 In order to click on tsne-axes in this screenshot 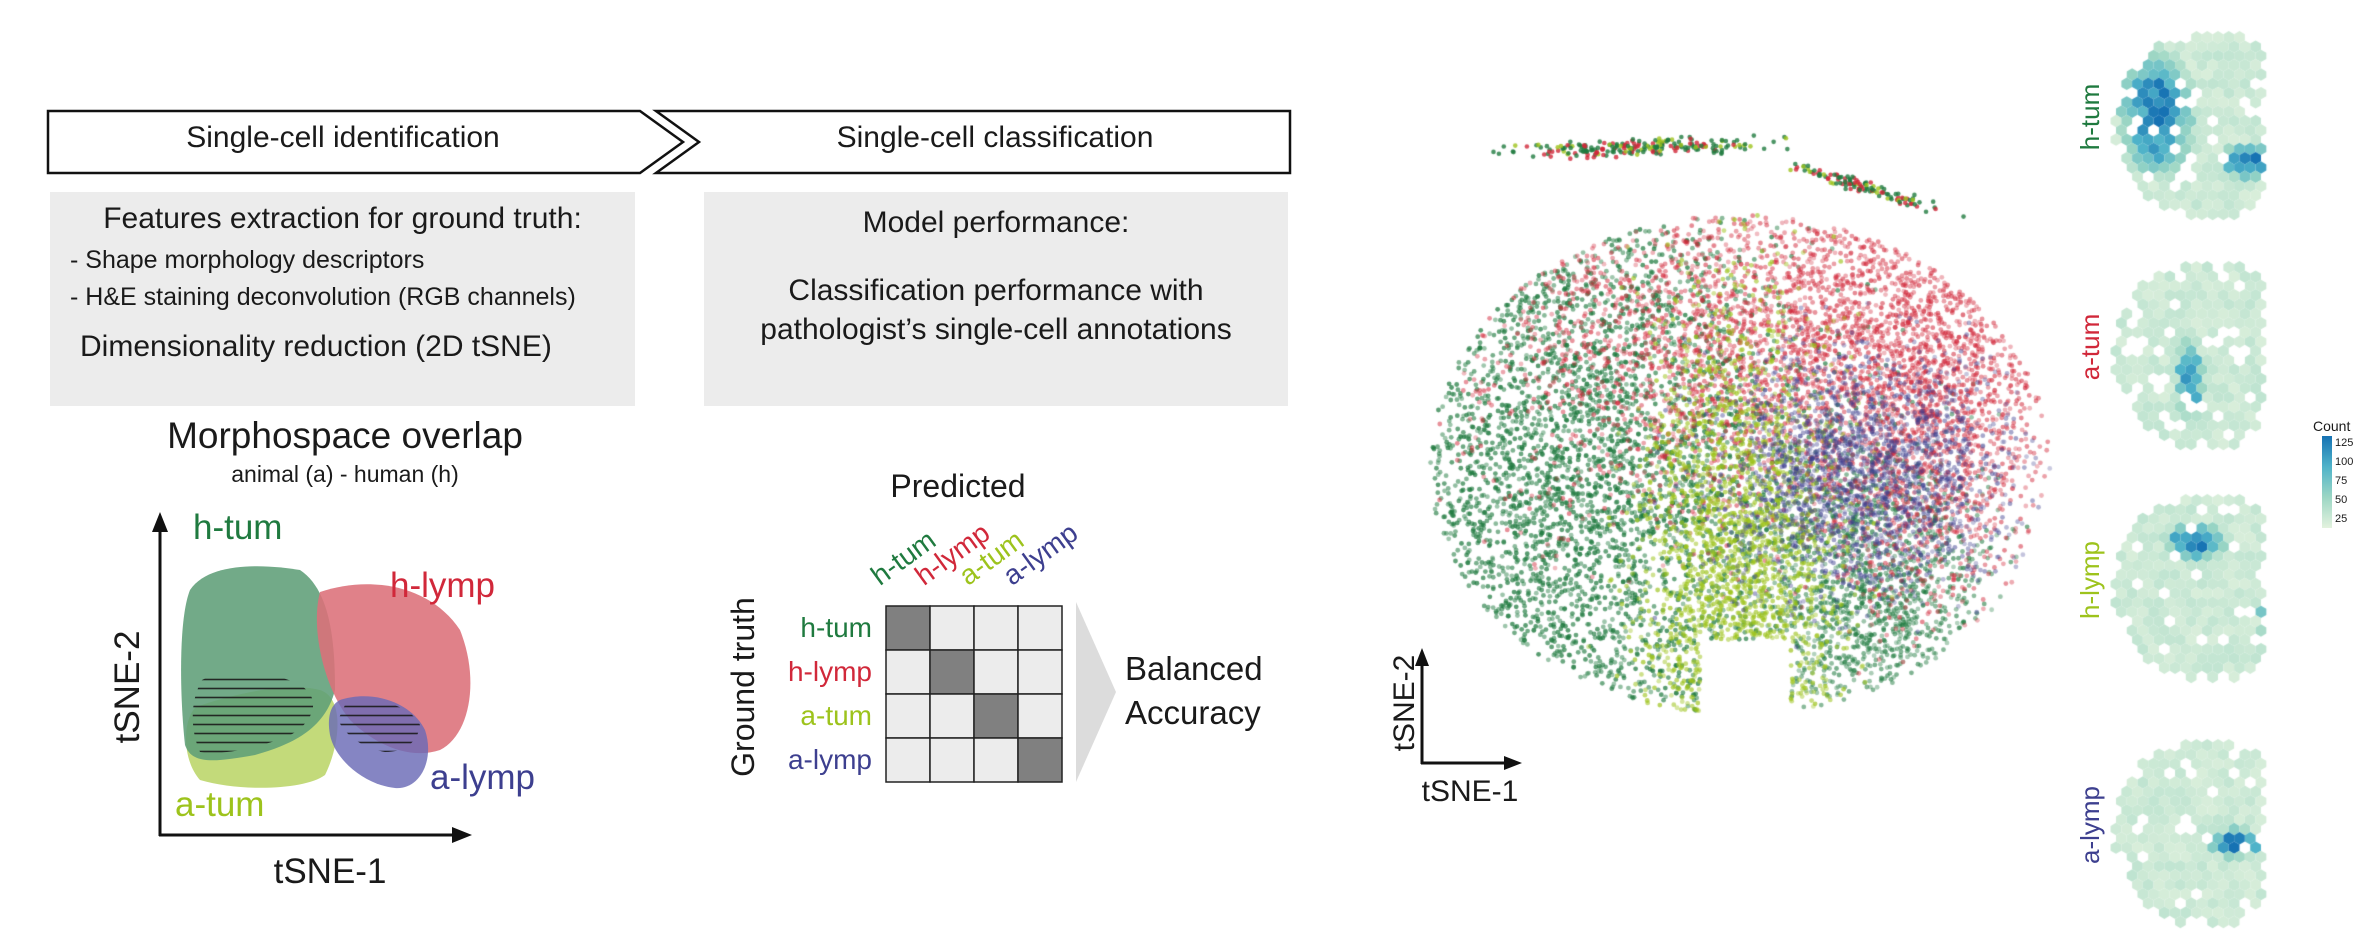, I will do `click(1468, 709)`.